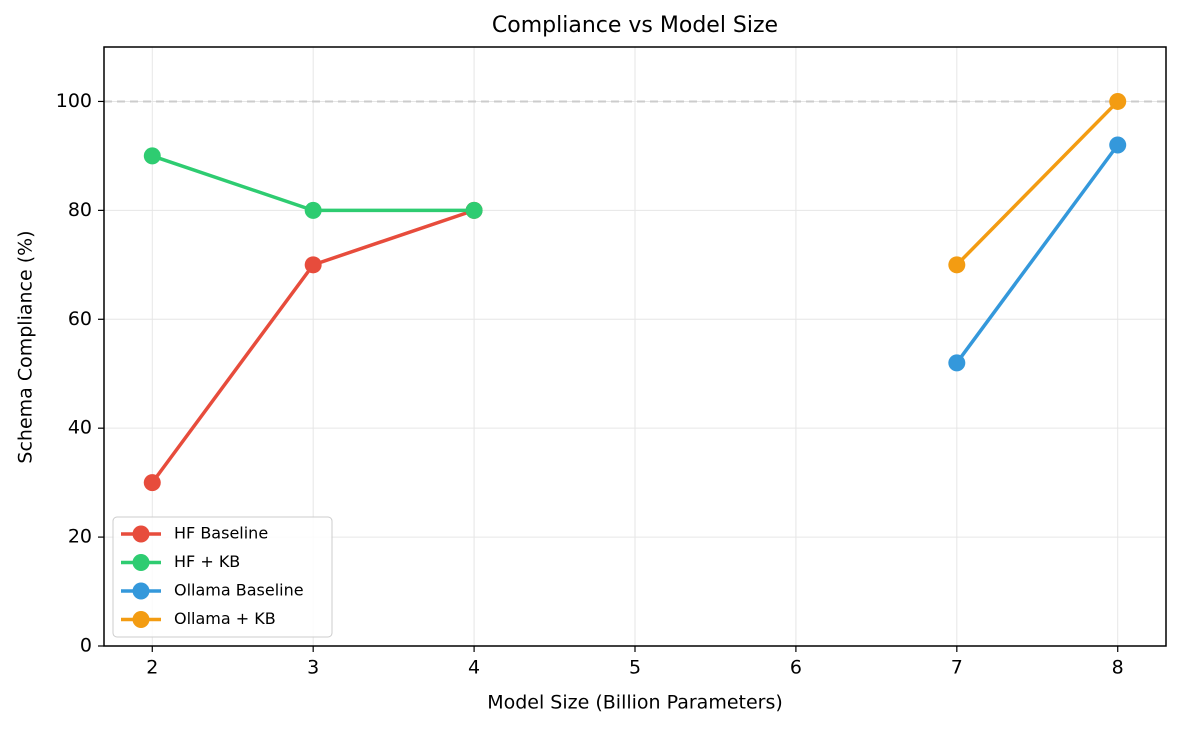  Describe the element at coordinates (474, 668) in the screenshot. I see `x-tick-label: 4` at that location.